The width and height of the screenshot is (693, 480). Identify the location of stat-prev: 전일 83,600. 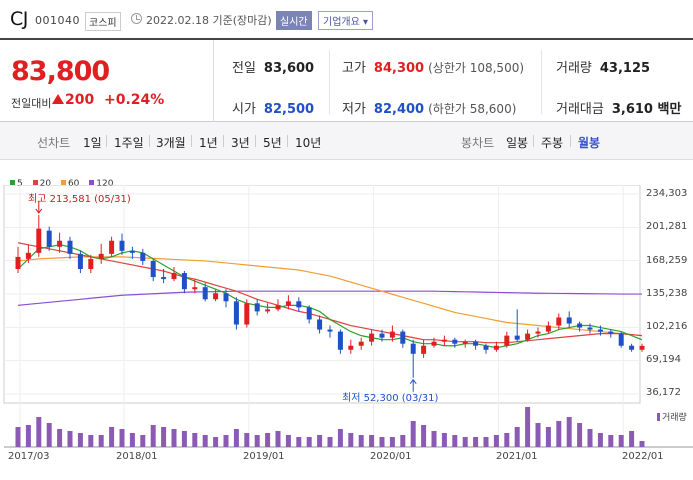
(273, 68).